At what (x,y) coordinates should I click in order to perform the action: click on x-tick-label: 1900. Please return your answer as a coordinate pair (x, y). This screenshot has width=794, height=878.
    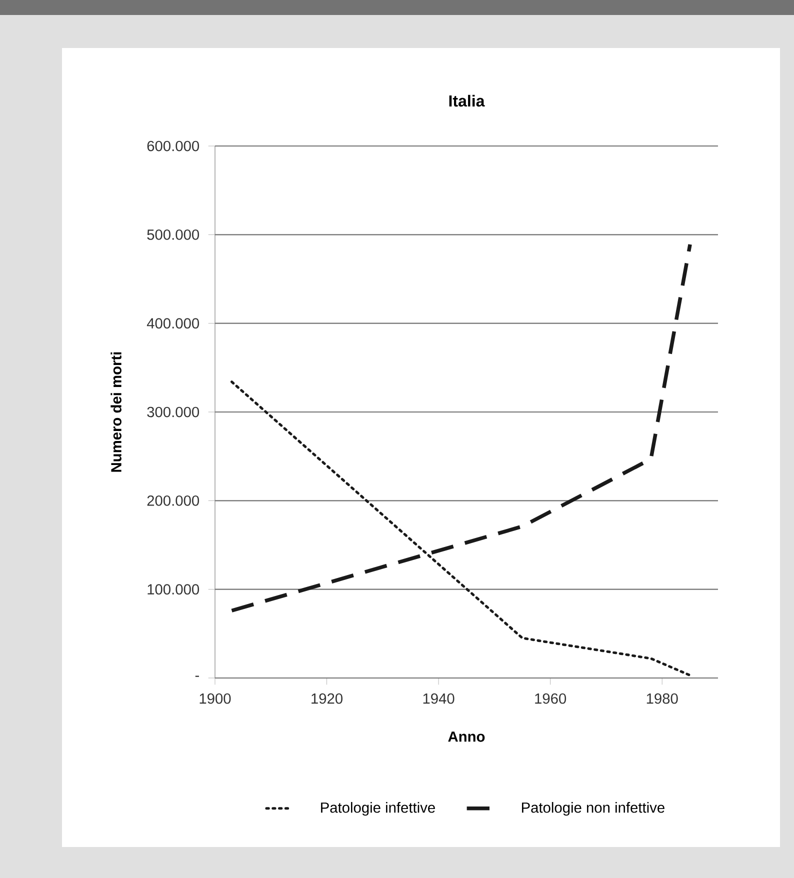
    Looking at the image, I should click on (215, 698).